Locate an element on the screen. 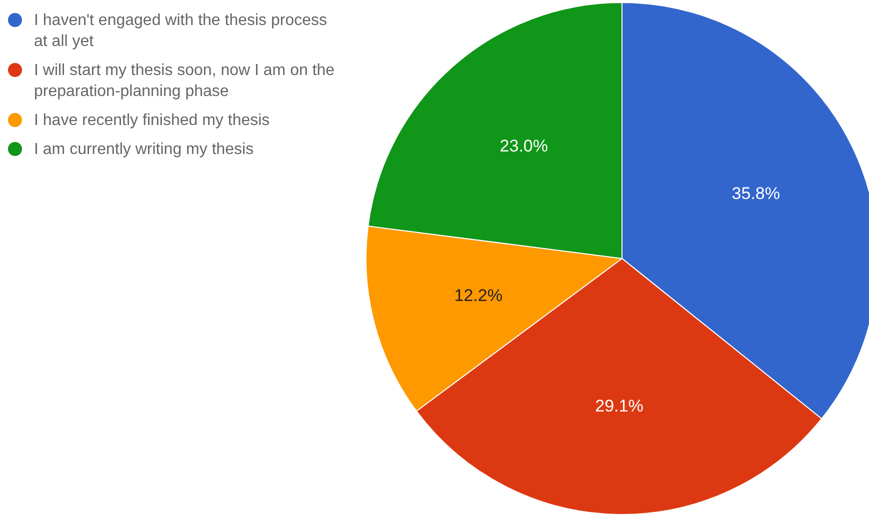 The height and width of the screenshot is (517, 869). data-label: 35.8% is located at coordinates (756, 193).